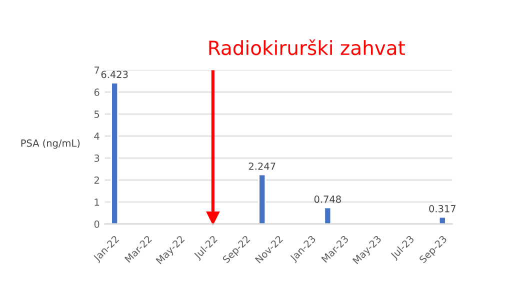 The height and width of the screenshot is (306, 511). I want to click on y-tick-label: 7, so click(97, 70).